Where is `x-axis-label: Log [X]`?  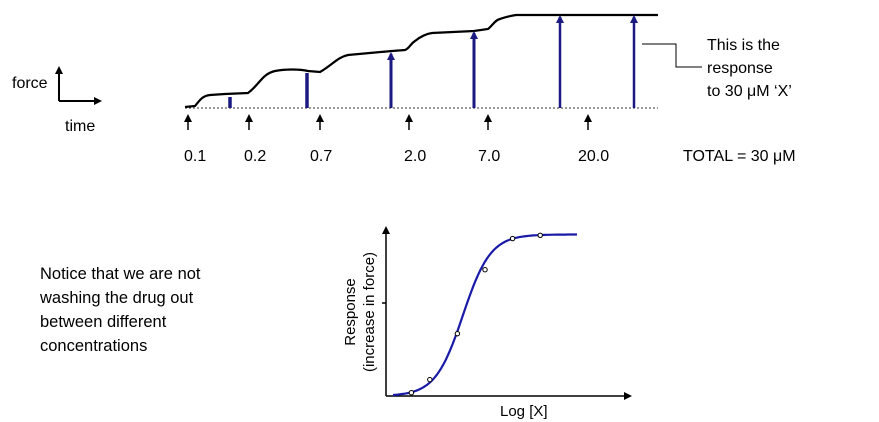
x-axis-label: Log [X] is located at coordinates (524, 411).